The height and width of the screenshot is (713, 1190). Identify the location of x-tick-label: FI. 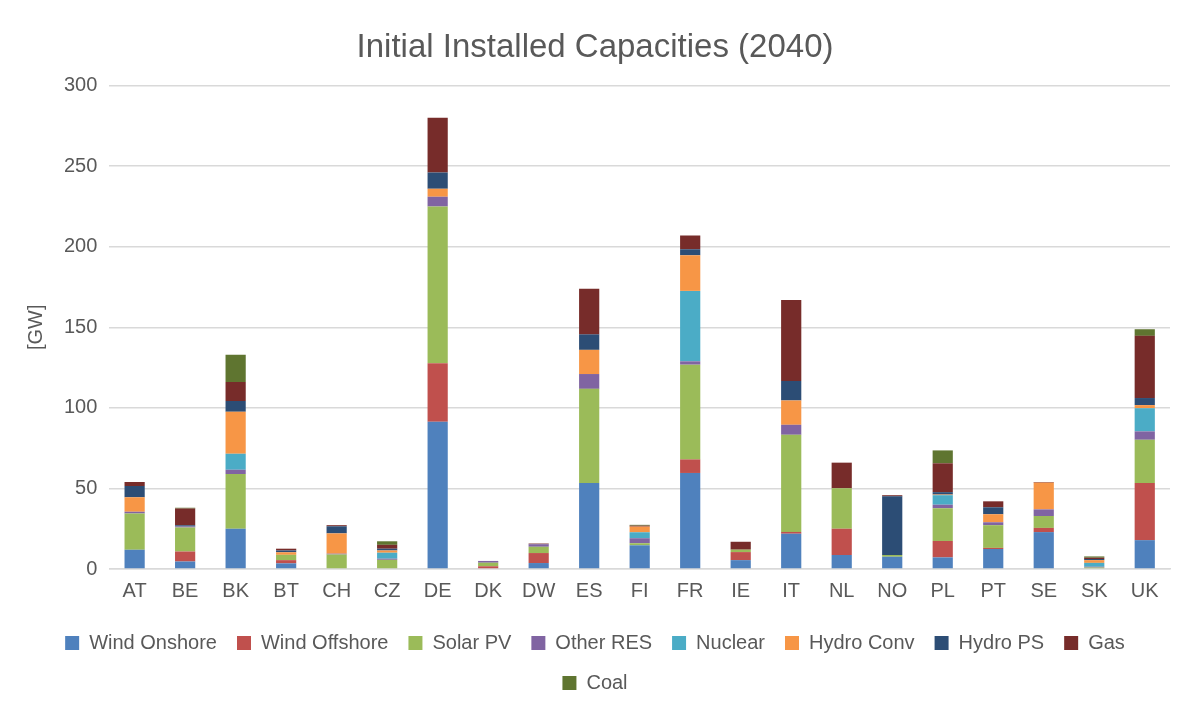
(639, 589).